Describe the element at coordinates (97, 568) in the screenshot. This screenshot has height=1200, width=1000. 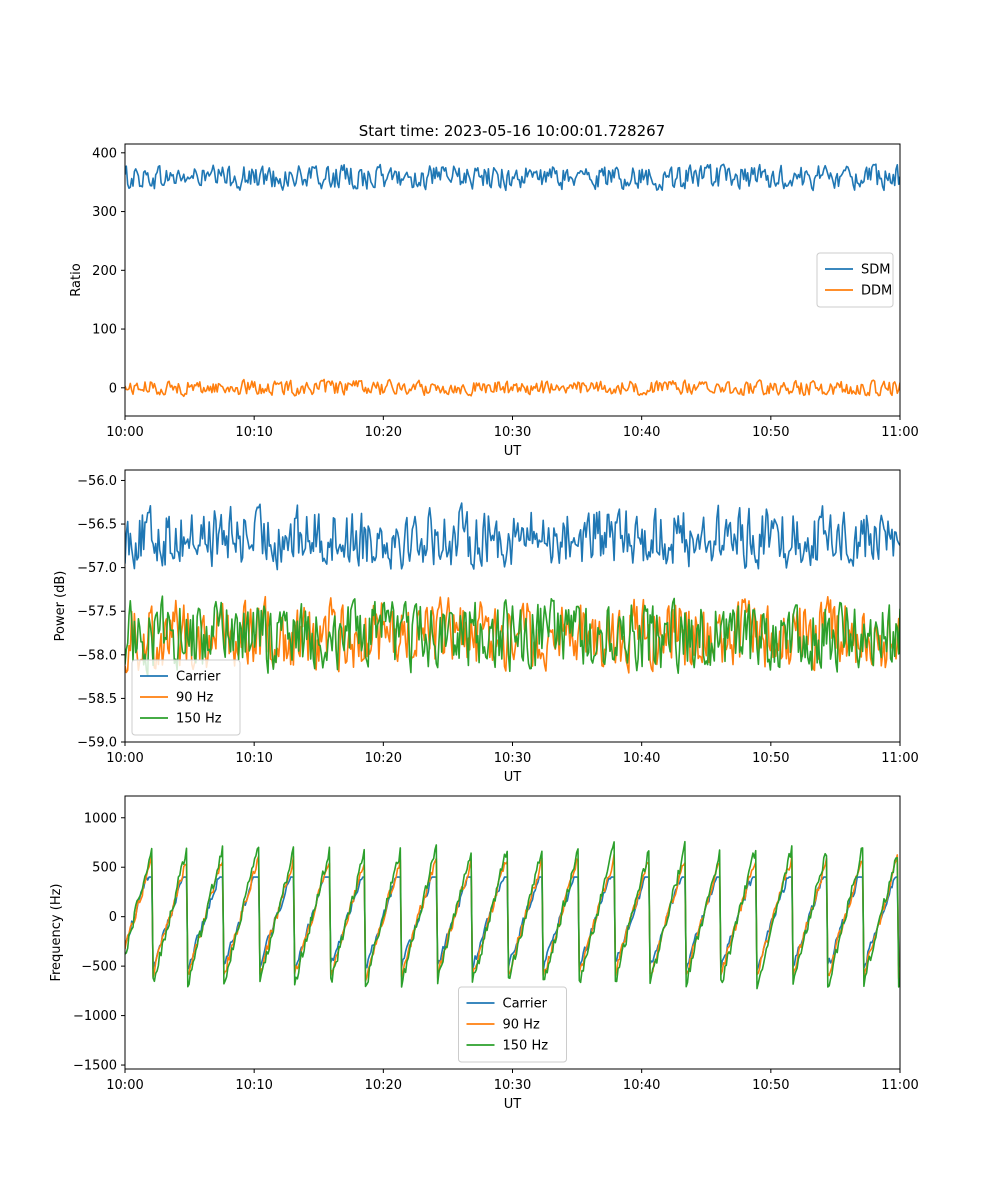
I see `y-tick-label: −57.0` at that location.